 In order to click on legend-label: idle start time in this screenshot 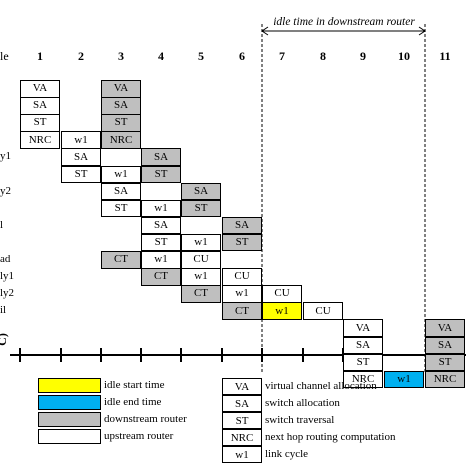, I will do `click(134, 385)`.